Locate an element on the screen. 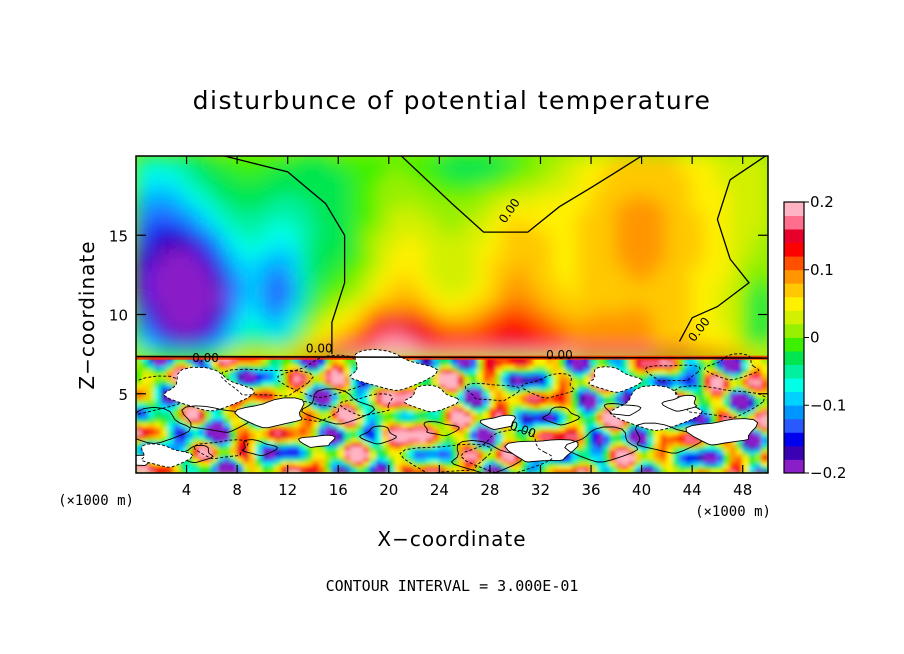  colorbar-tick-label: 0.2 is located at coordinates (822, 202).